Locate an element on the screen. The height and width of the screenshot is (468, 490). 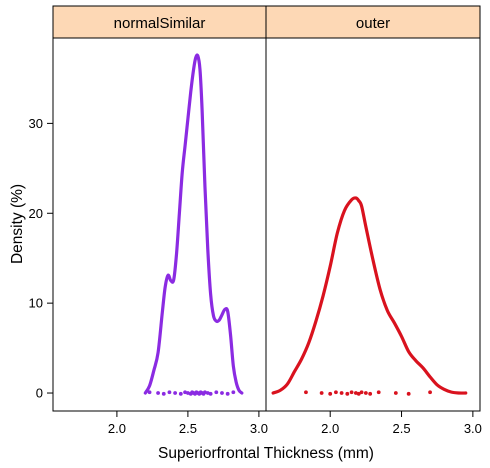
y-axis-title: Density (%) is located at coordinates (17, 224).